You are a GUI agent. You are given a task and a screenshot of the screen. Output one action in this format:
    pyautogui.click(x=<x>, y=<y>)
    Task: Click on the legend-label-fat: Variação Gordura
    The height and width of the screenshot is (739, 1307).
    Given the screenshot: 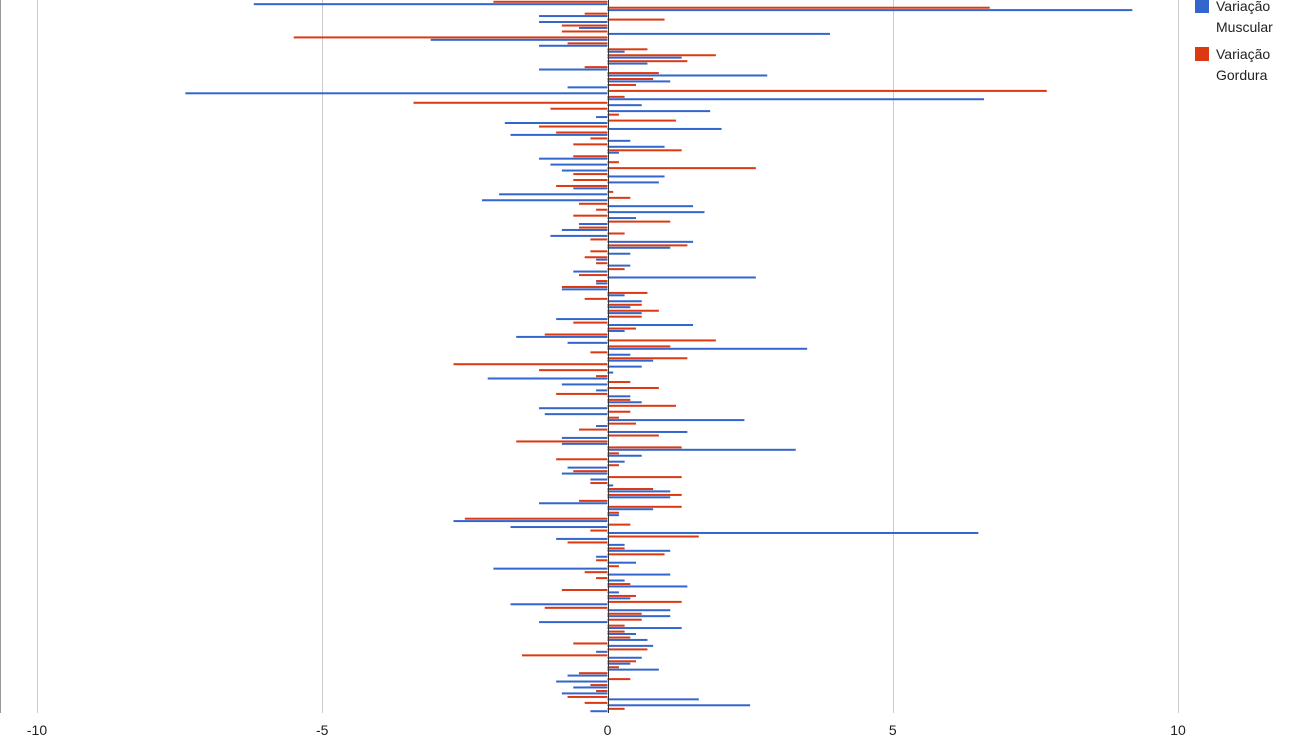 What is the action you would take?
    pyautogui.click(x=1243, y=64)
    